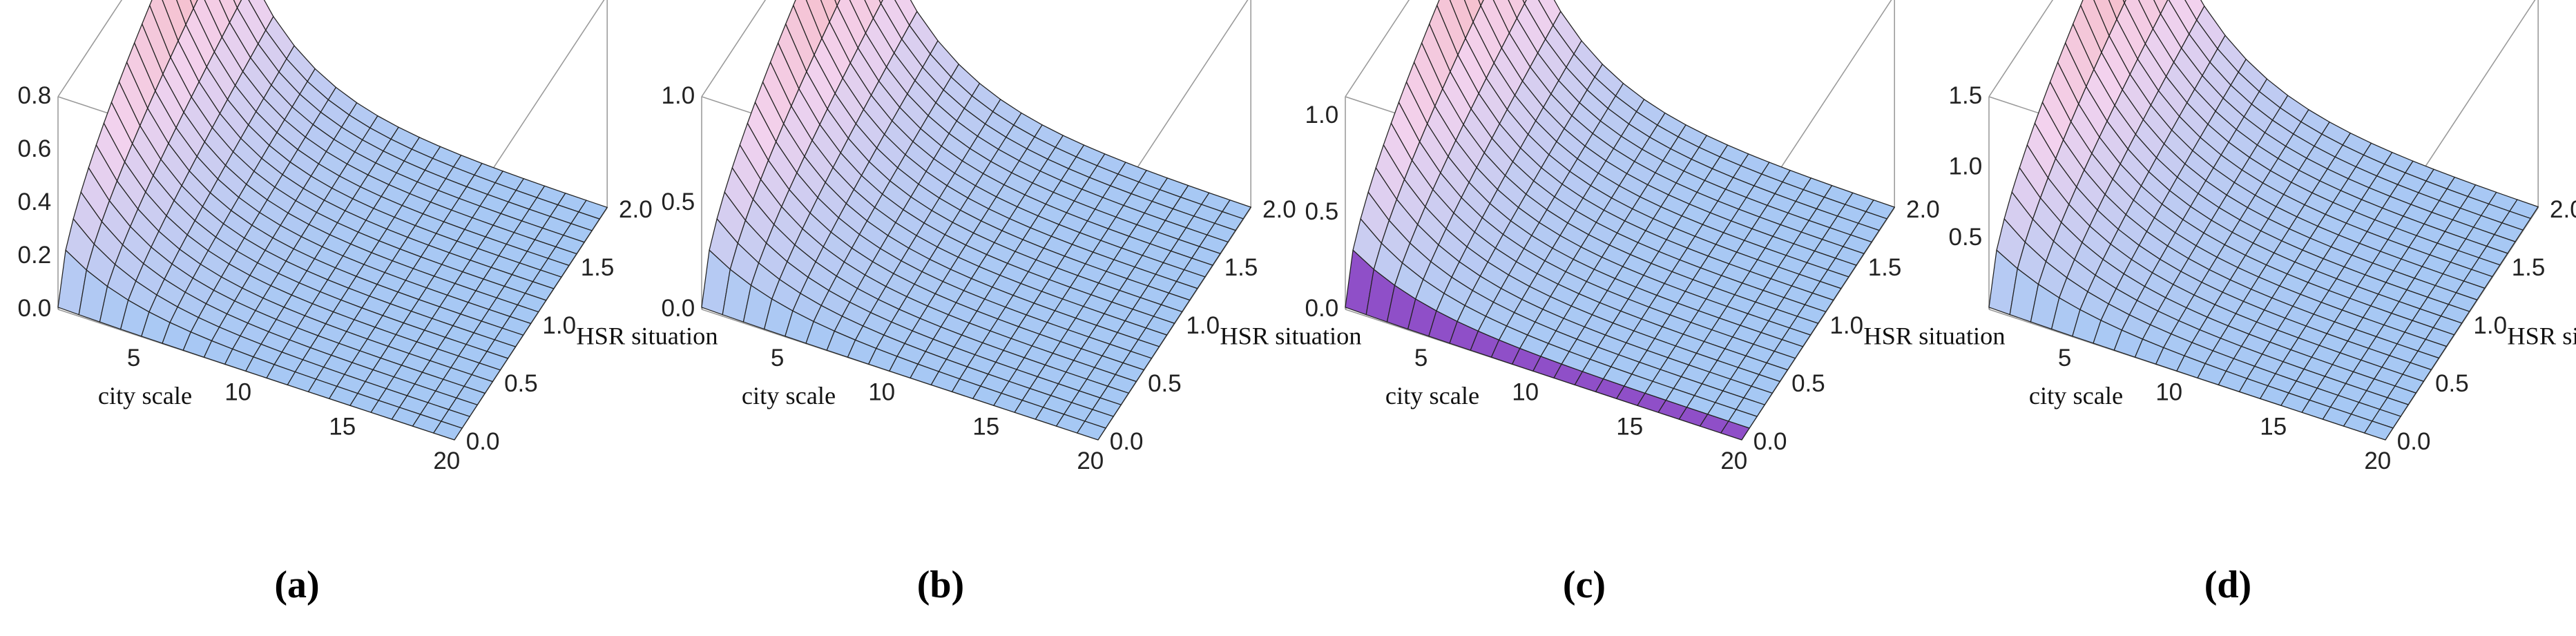 This screenshot has width=2576, height=636. I want to click on z-tick-label: 0.8, so click(35, 95).